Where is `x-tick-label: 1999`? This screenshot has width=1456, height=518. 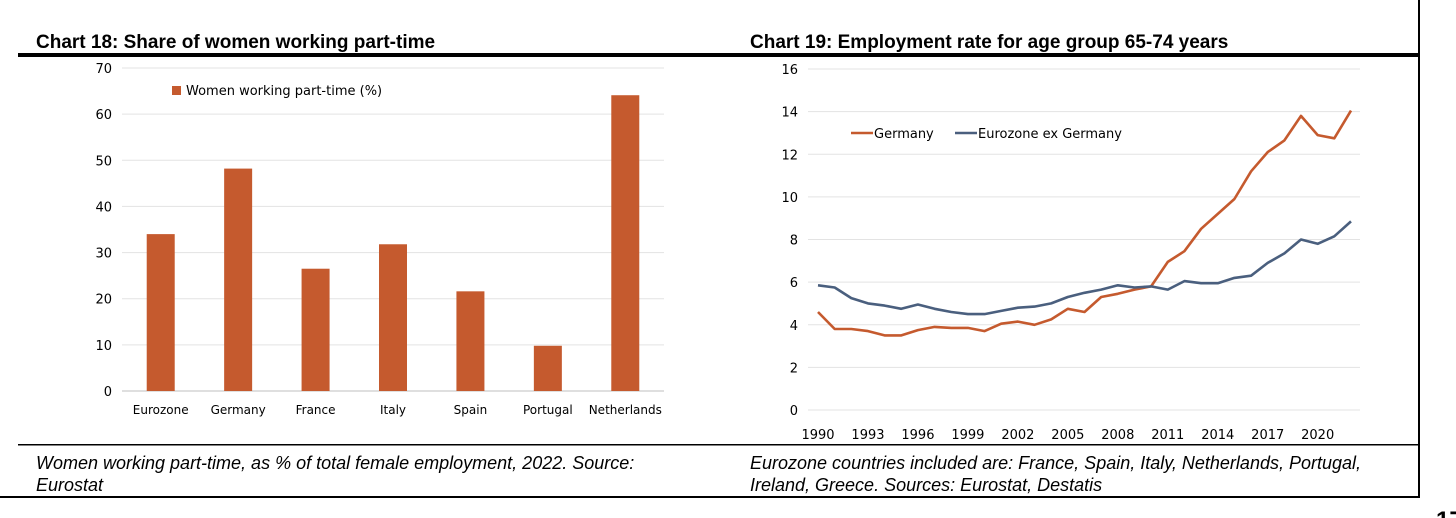
x-tick-label: 1999 is located at coordinates (967, 435).